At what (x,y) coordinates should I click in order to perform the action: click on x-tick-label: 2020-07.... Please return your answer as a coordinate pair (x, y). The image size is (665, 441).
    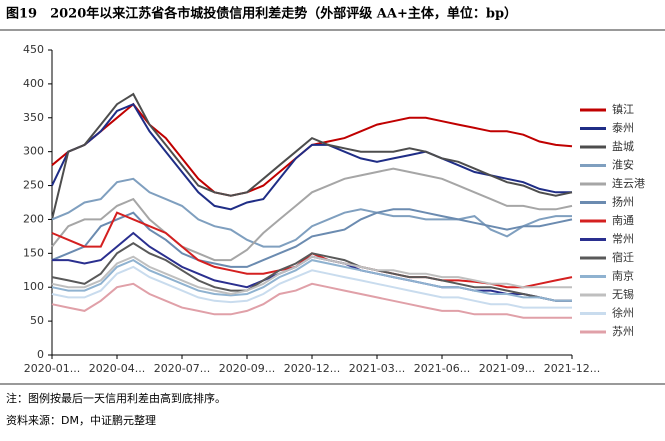
    Looking at the image, I should click on (182, 368).